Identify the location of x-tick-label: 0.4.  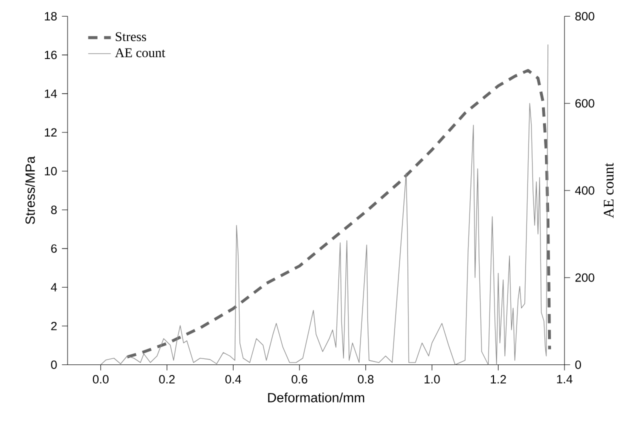
(233, 379).